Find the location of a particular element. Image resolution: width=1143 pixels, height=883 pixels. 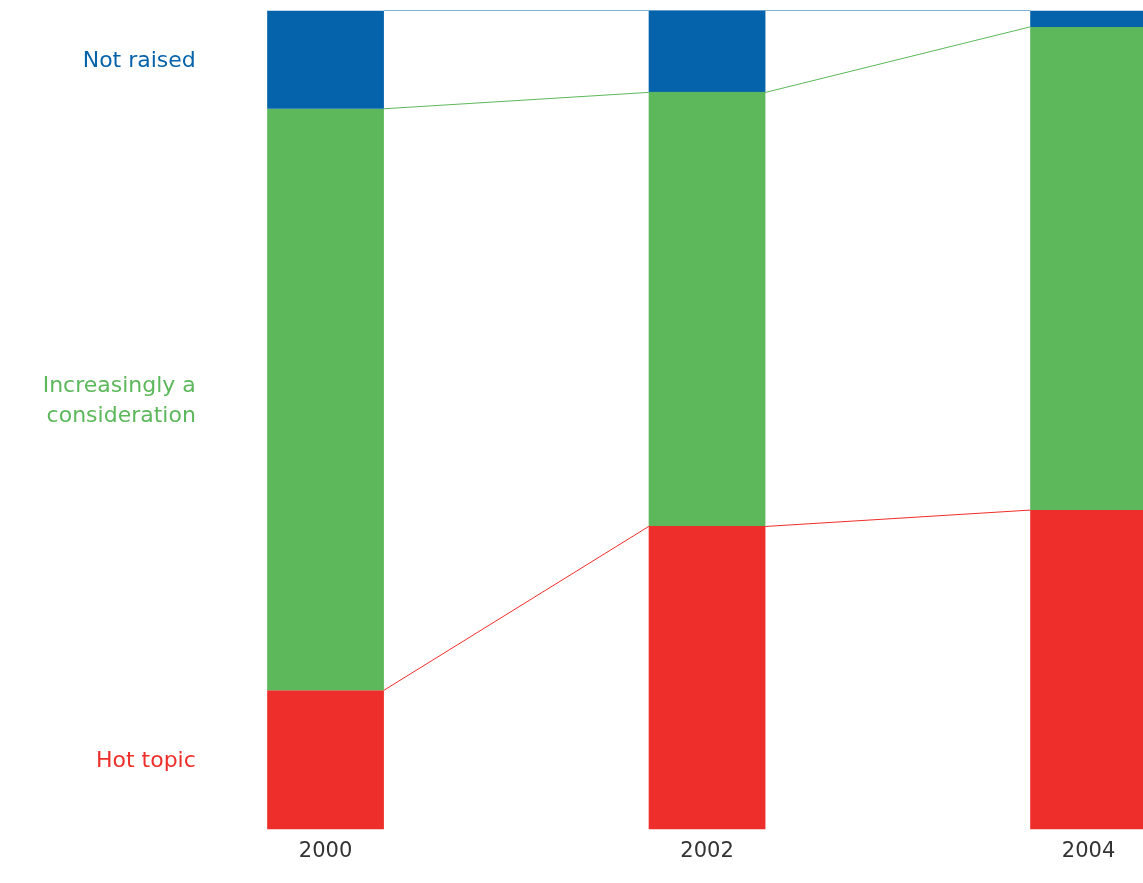

text: Not raised is located at coordinates (139, 60).